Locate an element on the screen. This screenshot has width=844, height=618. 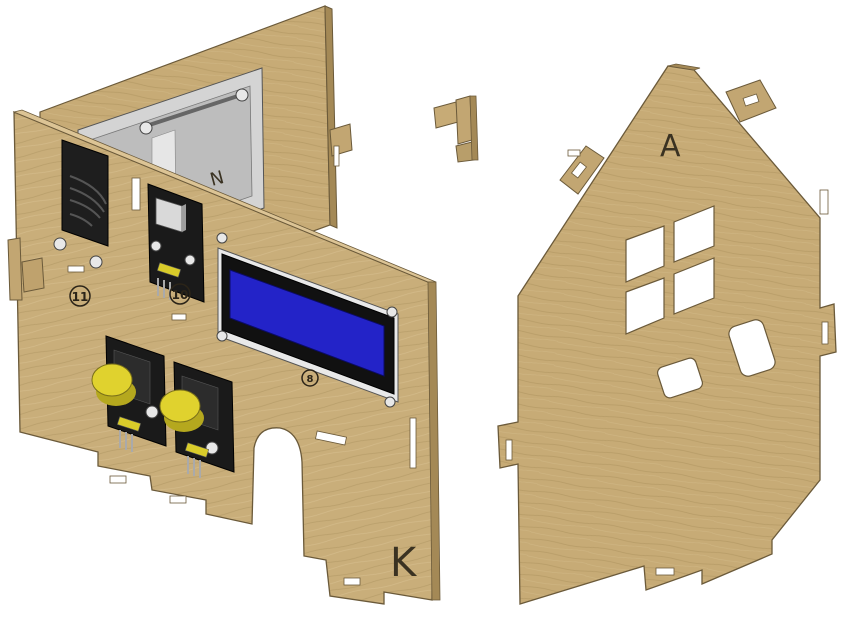
lcd-callout: 8 is located at coordinates (310, 379).